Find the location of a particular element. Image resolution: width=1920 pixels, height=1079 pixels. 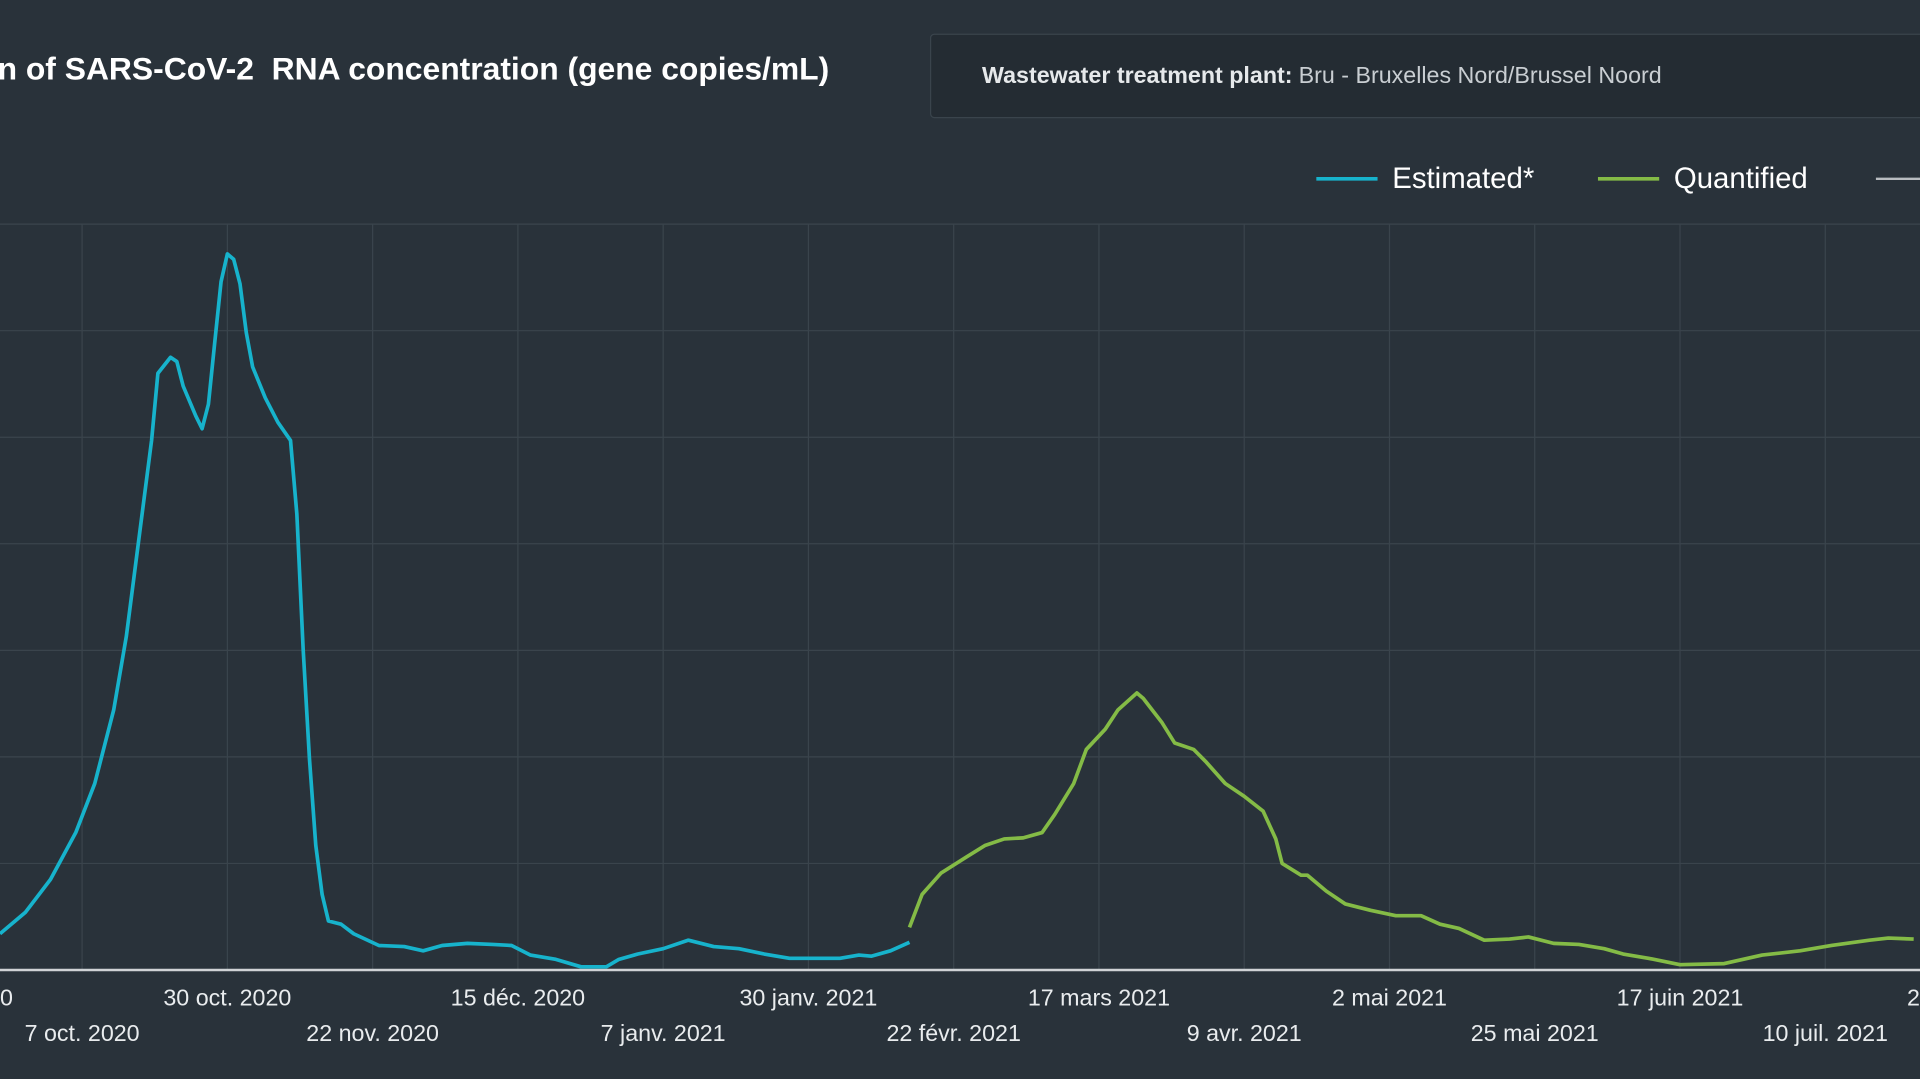

x-tick-label: 7 janv. 2021 is located at coordinates (663, 1033).